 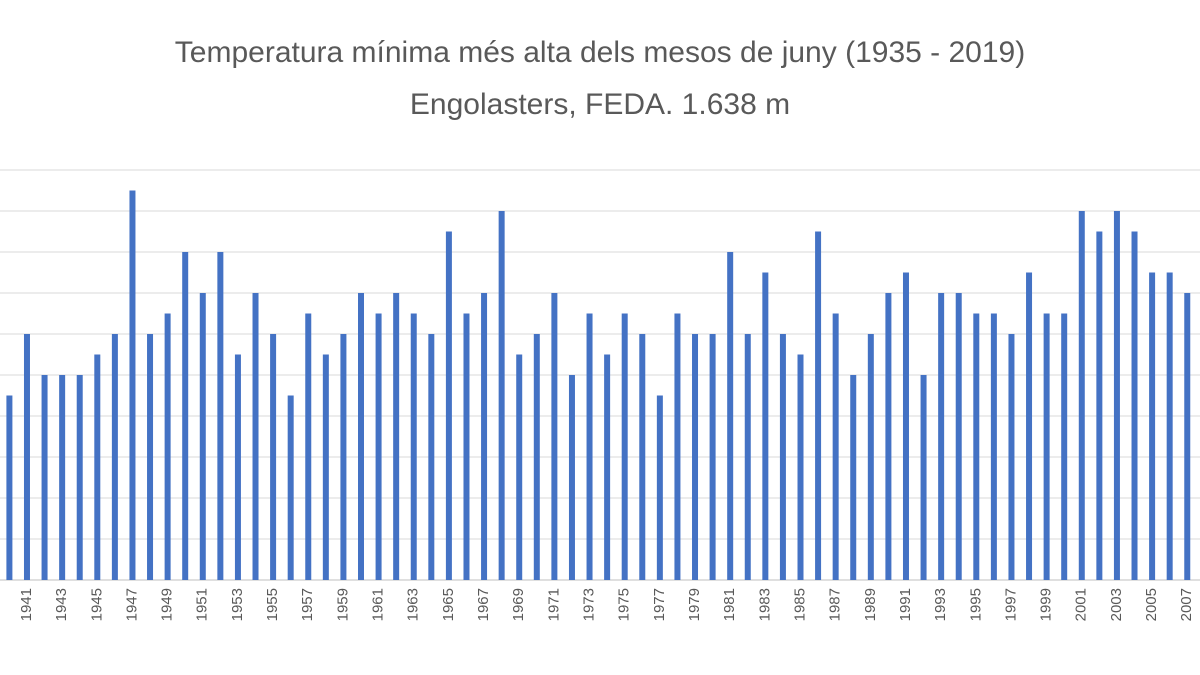 I want to click on x-tick-label: 1989, so click(x=870, y=604).